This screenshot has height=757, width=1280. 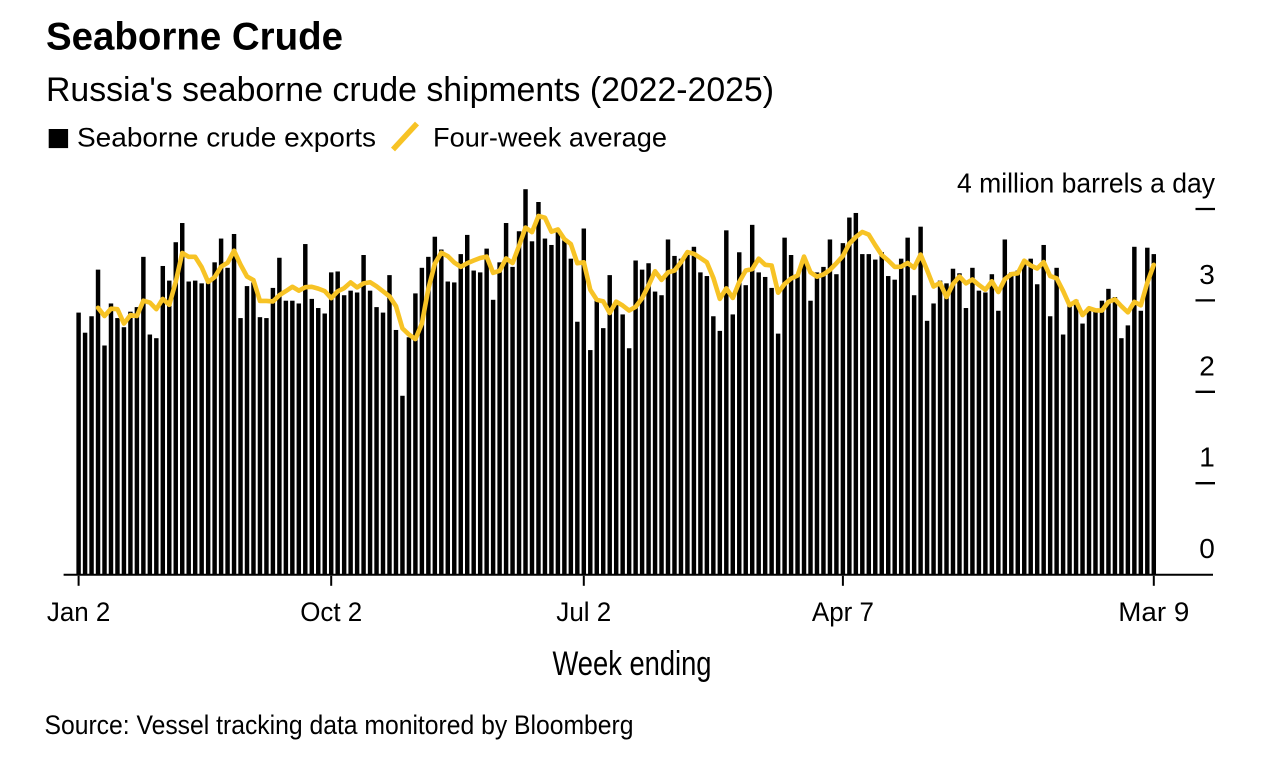 I want to click on svg-text: Jul 2, so click(x=583, y=612).